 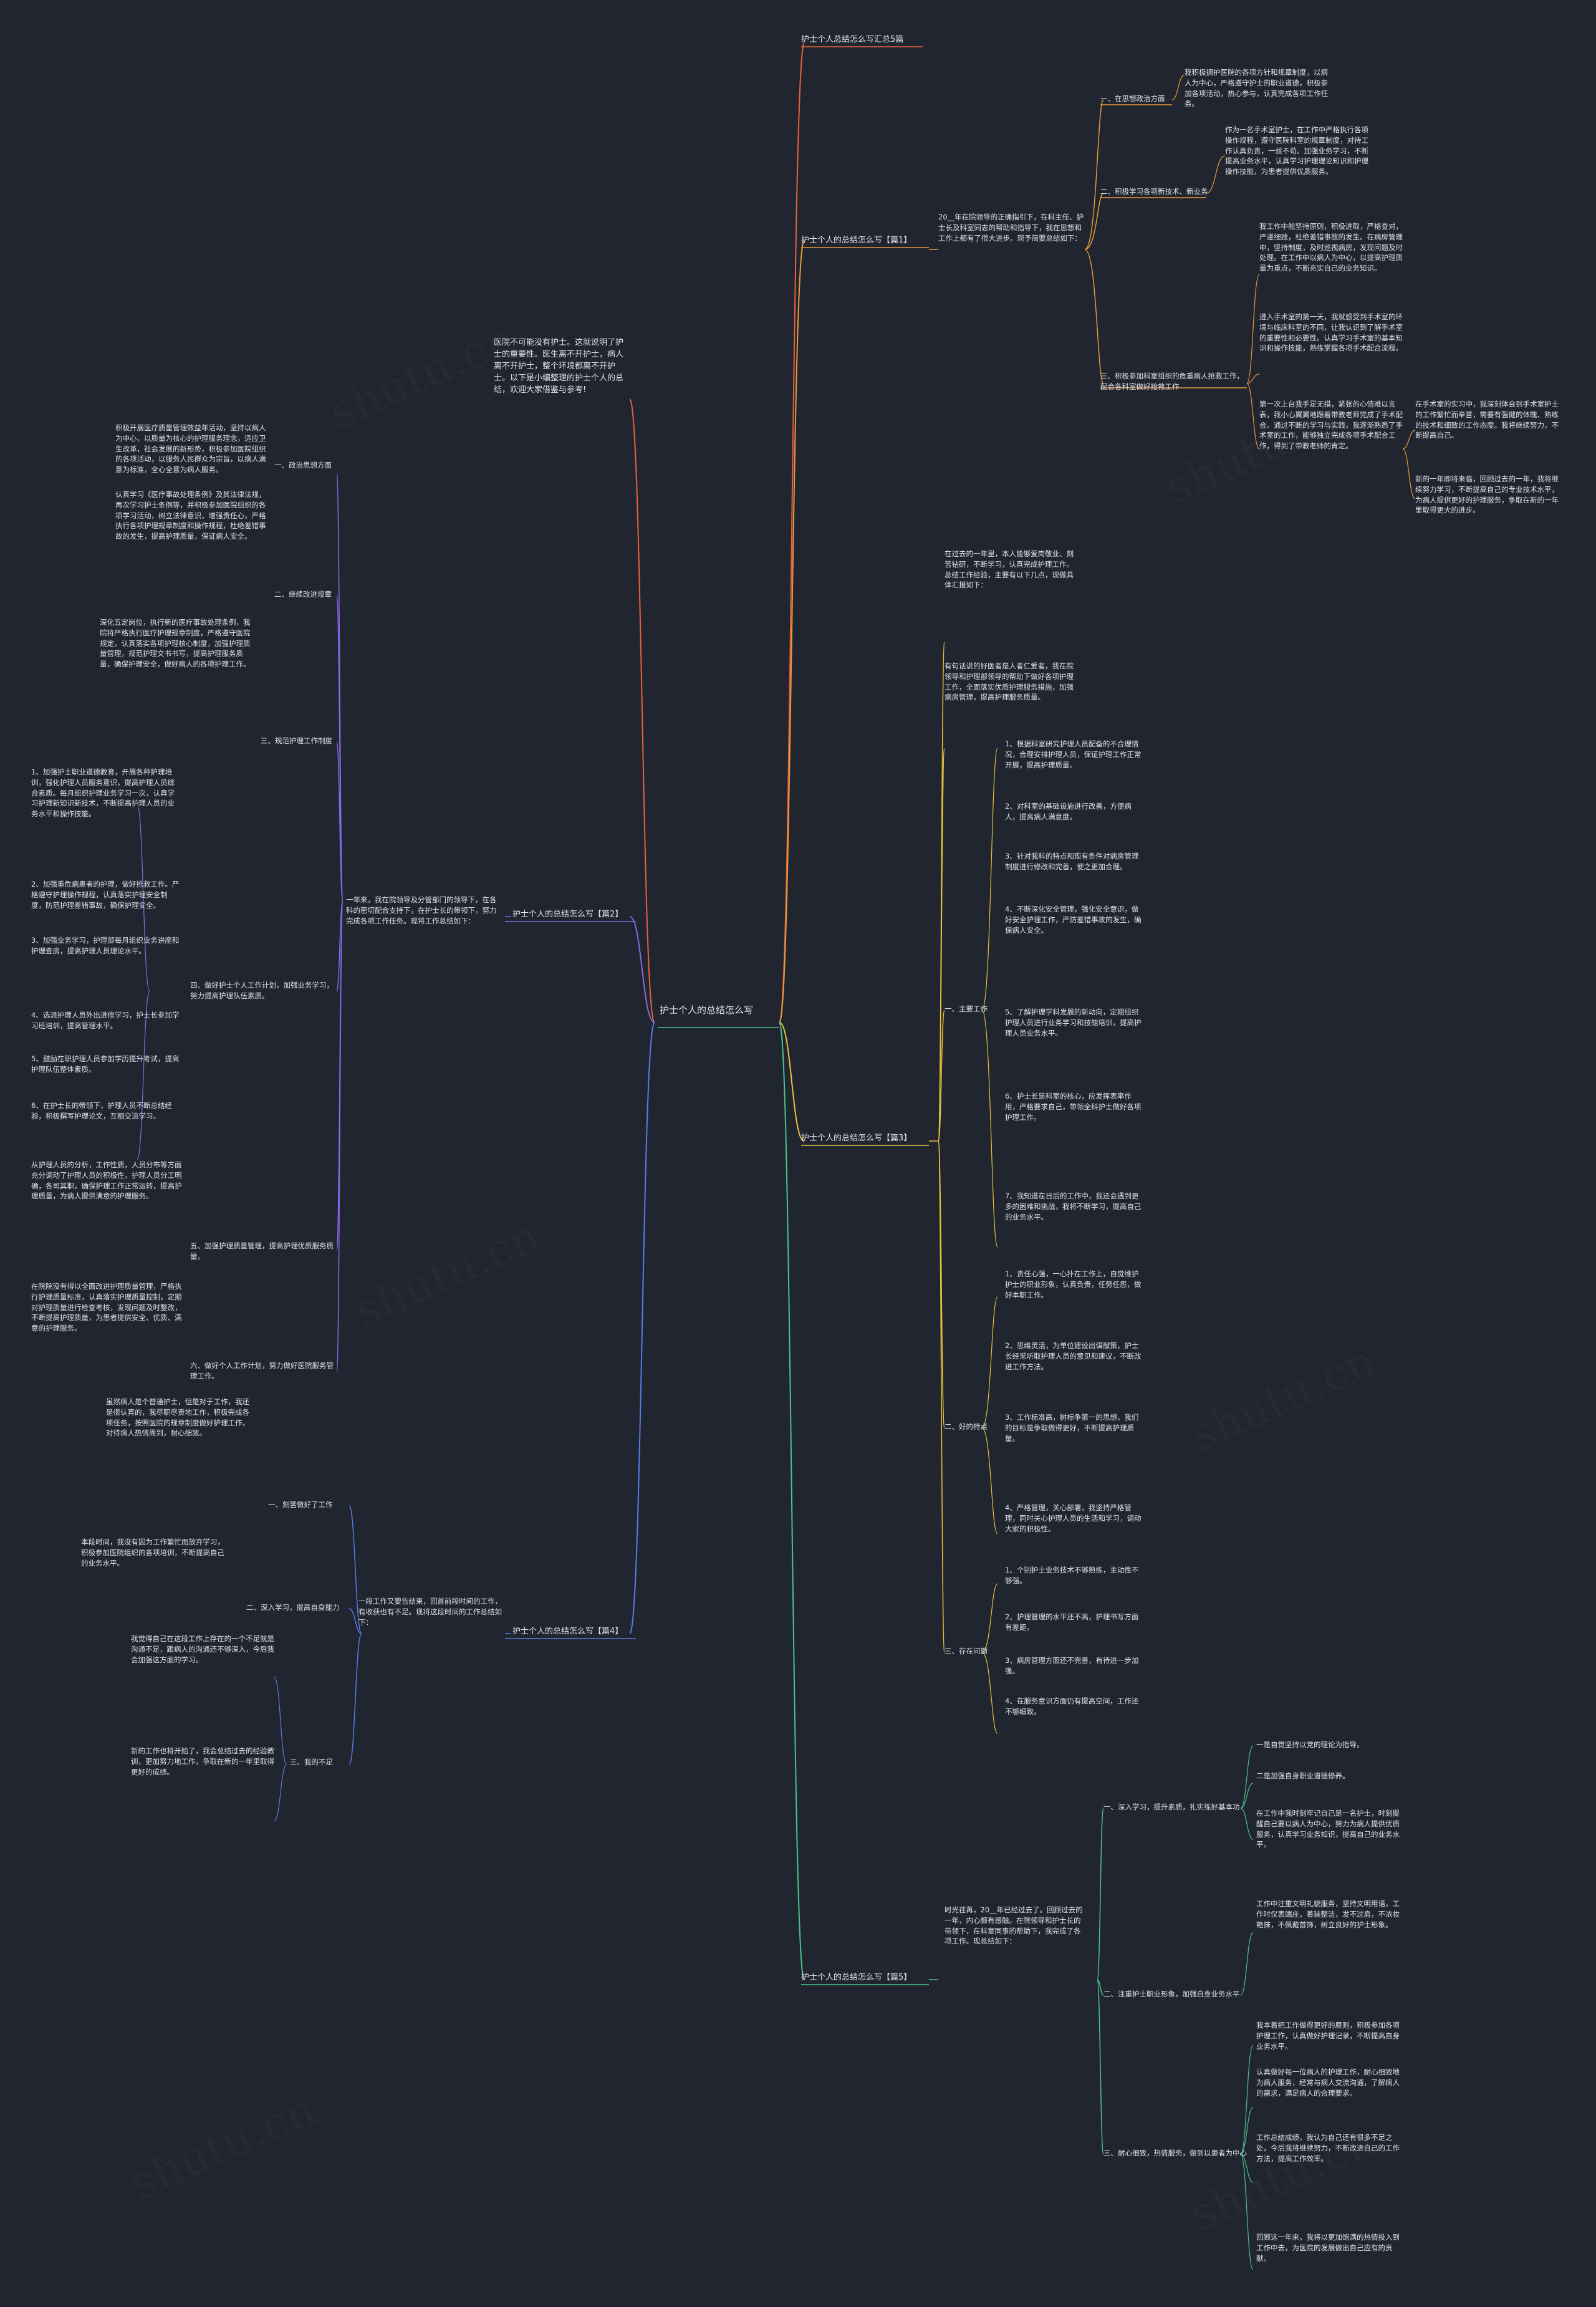 What do you see at coordinates (293, 1607) in the screenshot?
I see `b4-sub-2: 二、深入学习，提高自身能力` at bounding box center [293, 1607].